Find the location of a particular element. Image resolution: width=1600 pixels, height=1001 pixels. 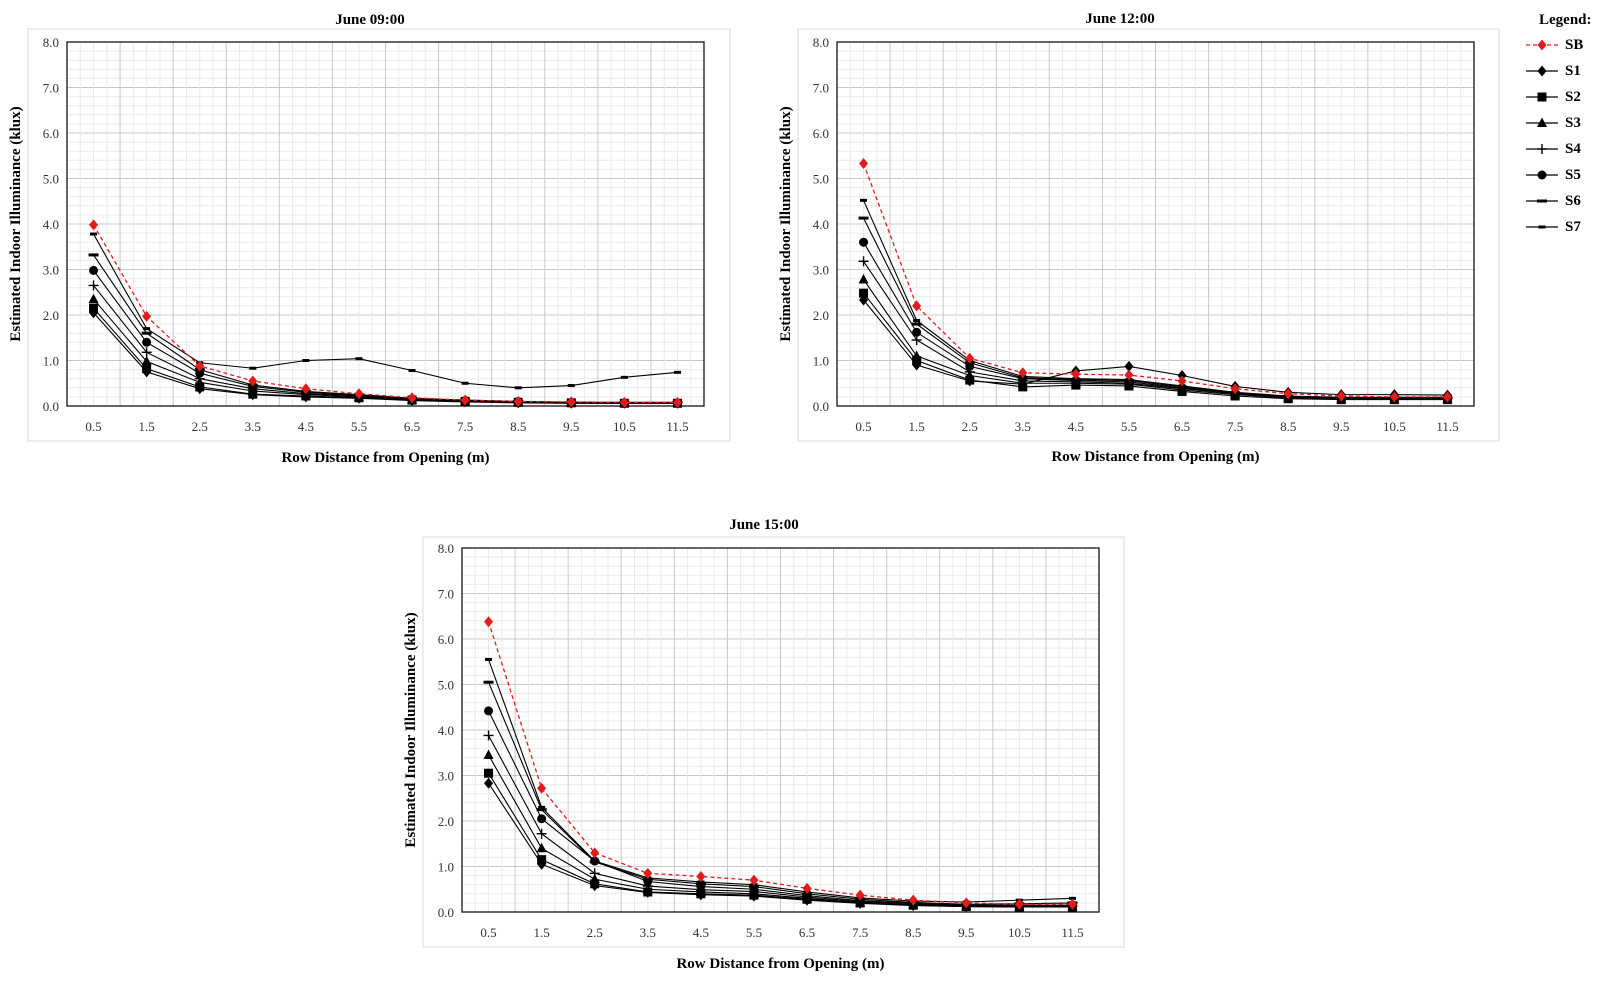

square-marker-icon is located at coordinates (1542, 97).